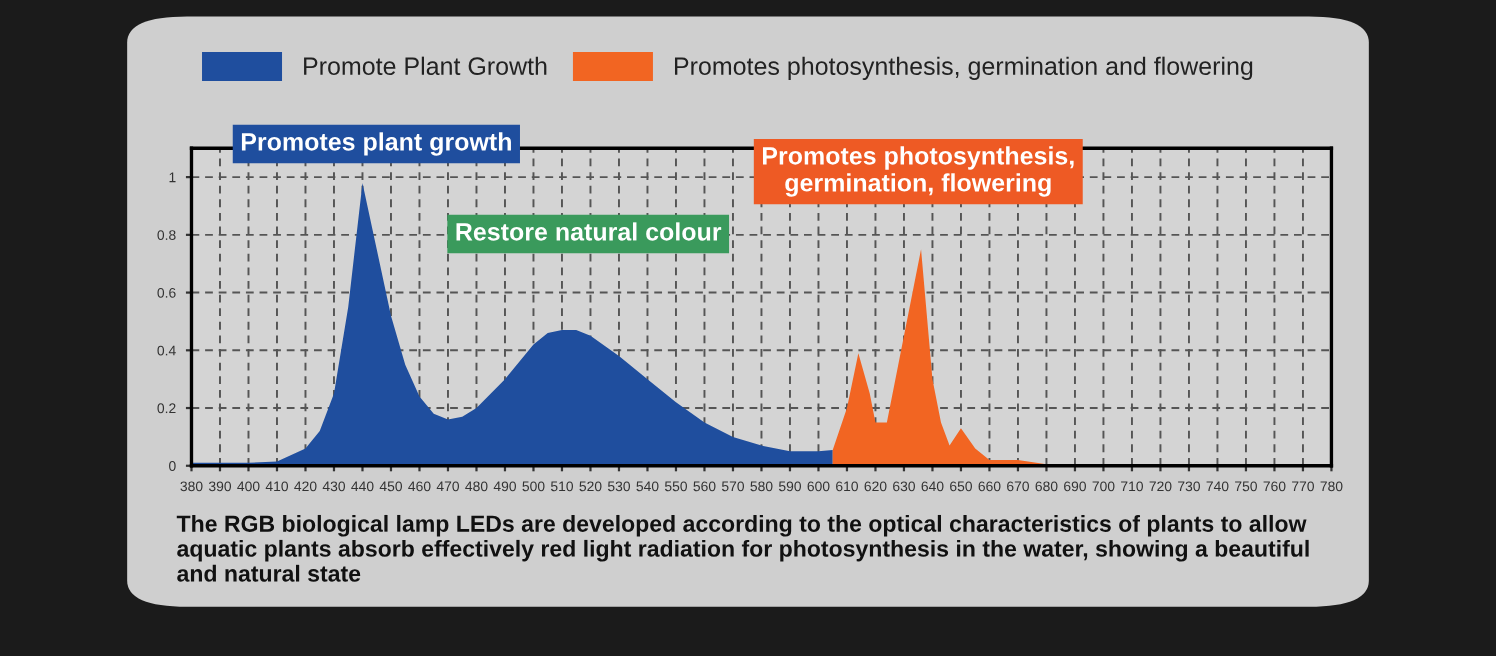  Describe the element at coordinates (589, 231) in the screenshot. I see `annotation: Restore natural colour` at that location.